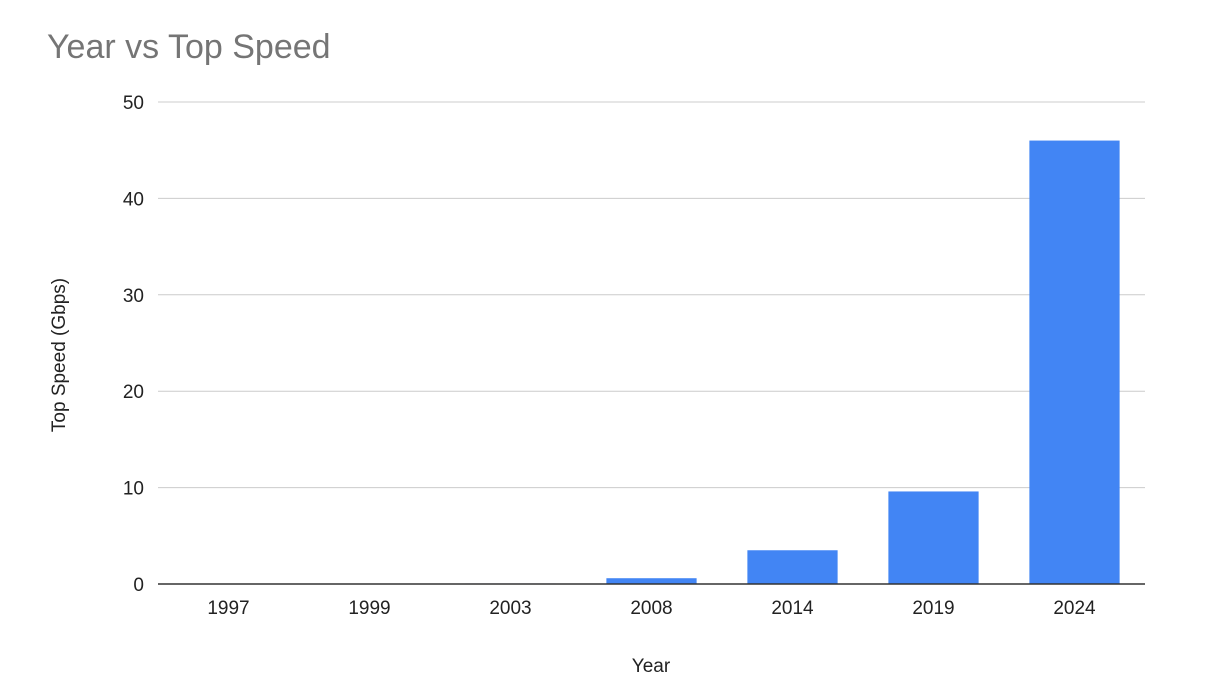 The width and height of the screenshot is (1210, 691). What do you see at coordinates (133, 199) in the screenshot?
I see `y-tick-label: 40` at bounding box center [133, 199].